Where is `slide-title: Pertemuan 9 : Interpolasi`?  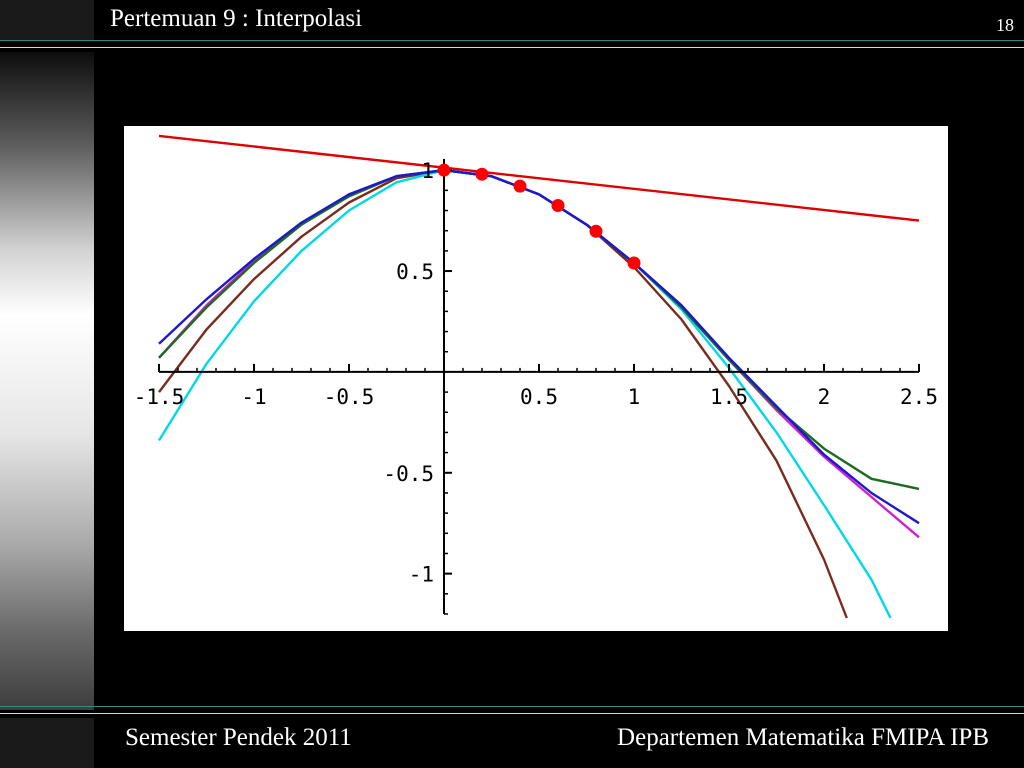
slide-title: Pertemuan 9 : Interpolasi is located at coordinates (236, 18).